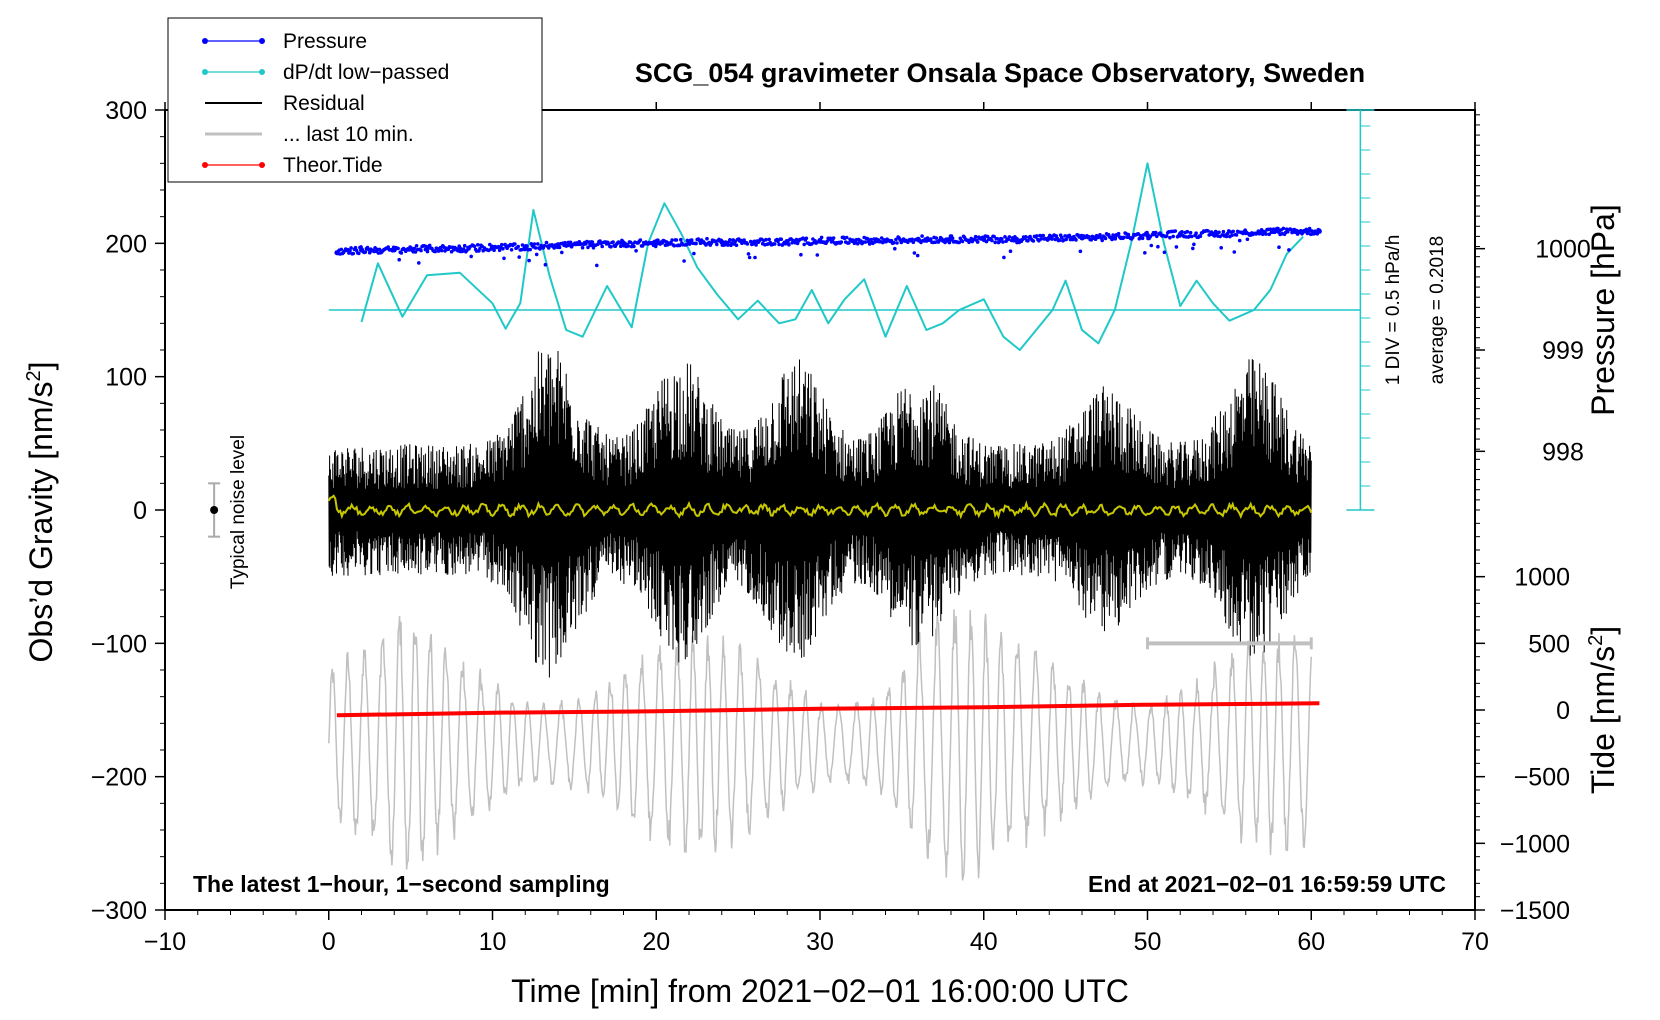 The width and height of the screenshot is (1660, 1020). I want to click on note-latest-hour: The latest 1−hour, 1−second sampling, so click(401, 884).